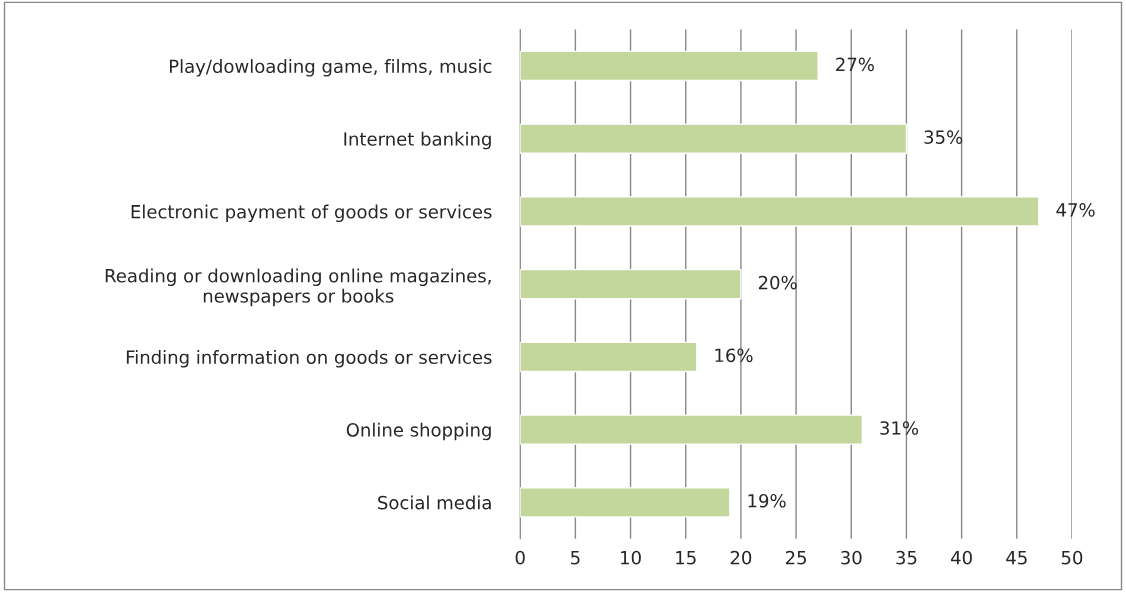 The height and width of the screenshot is (592, 1126). I want to click on data-label: 35%, so click(943, 137).